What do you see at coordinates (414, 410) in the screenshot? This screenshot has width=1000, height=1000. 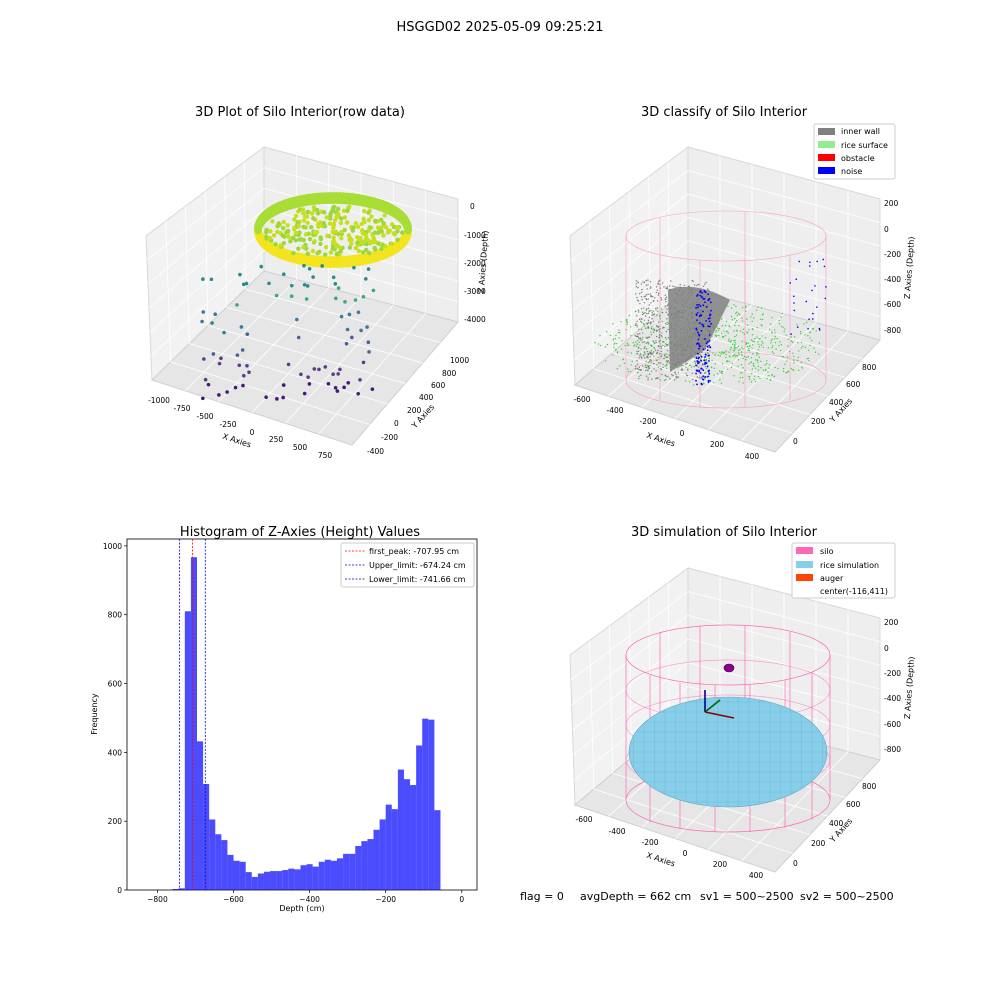 I see `raw-y-tick: 200` at bounding box center [414, 410].